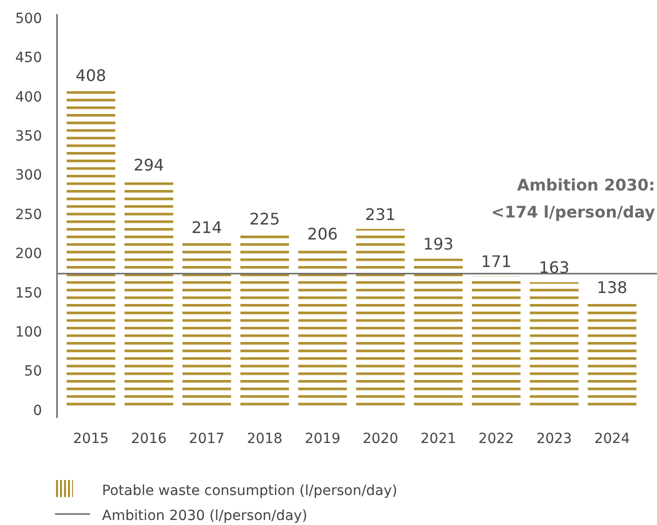 The image size is (657, 525). What do you see at coordinates (28, 332) in the screenshot?
I see `y-tick-label: 100` at bounding box center [28, 332].